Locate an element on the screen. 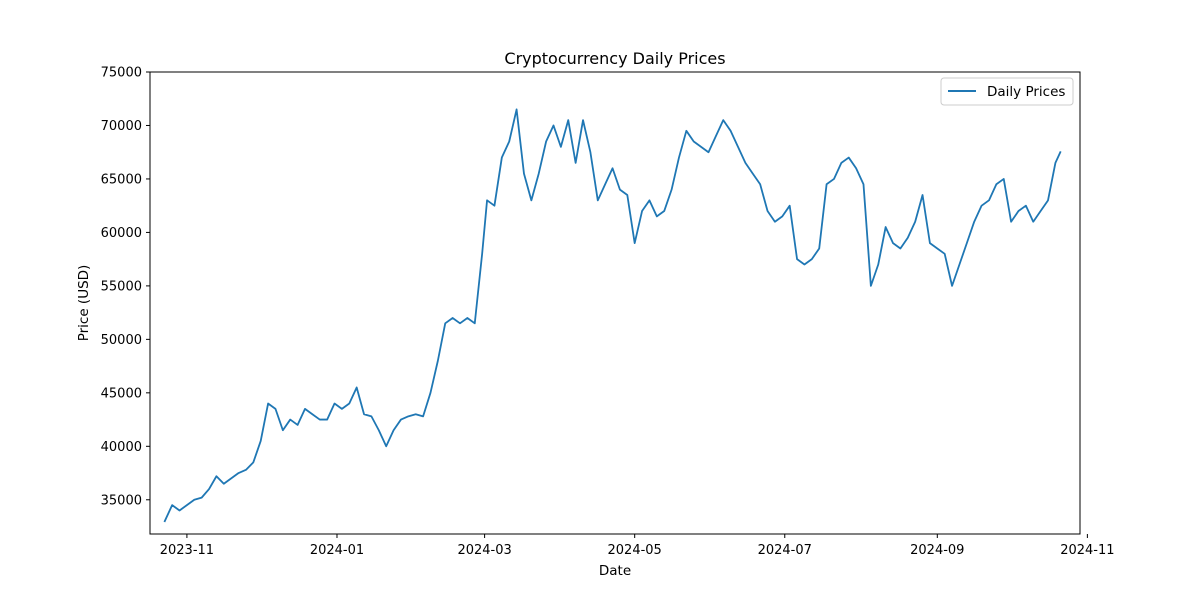 This screenshot has width=1200, height=600. x-tick-label: 2024-03 is located at coordinates (484, 550).